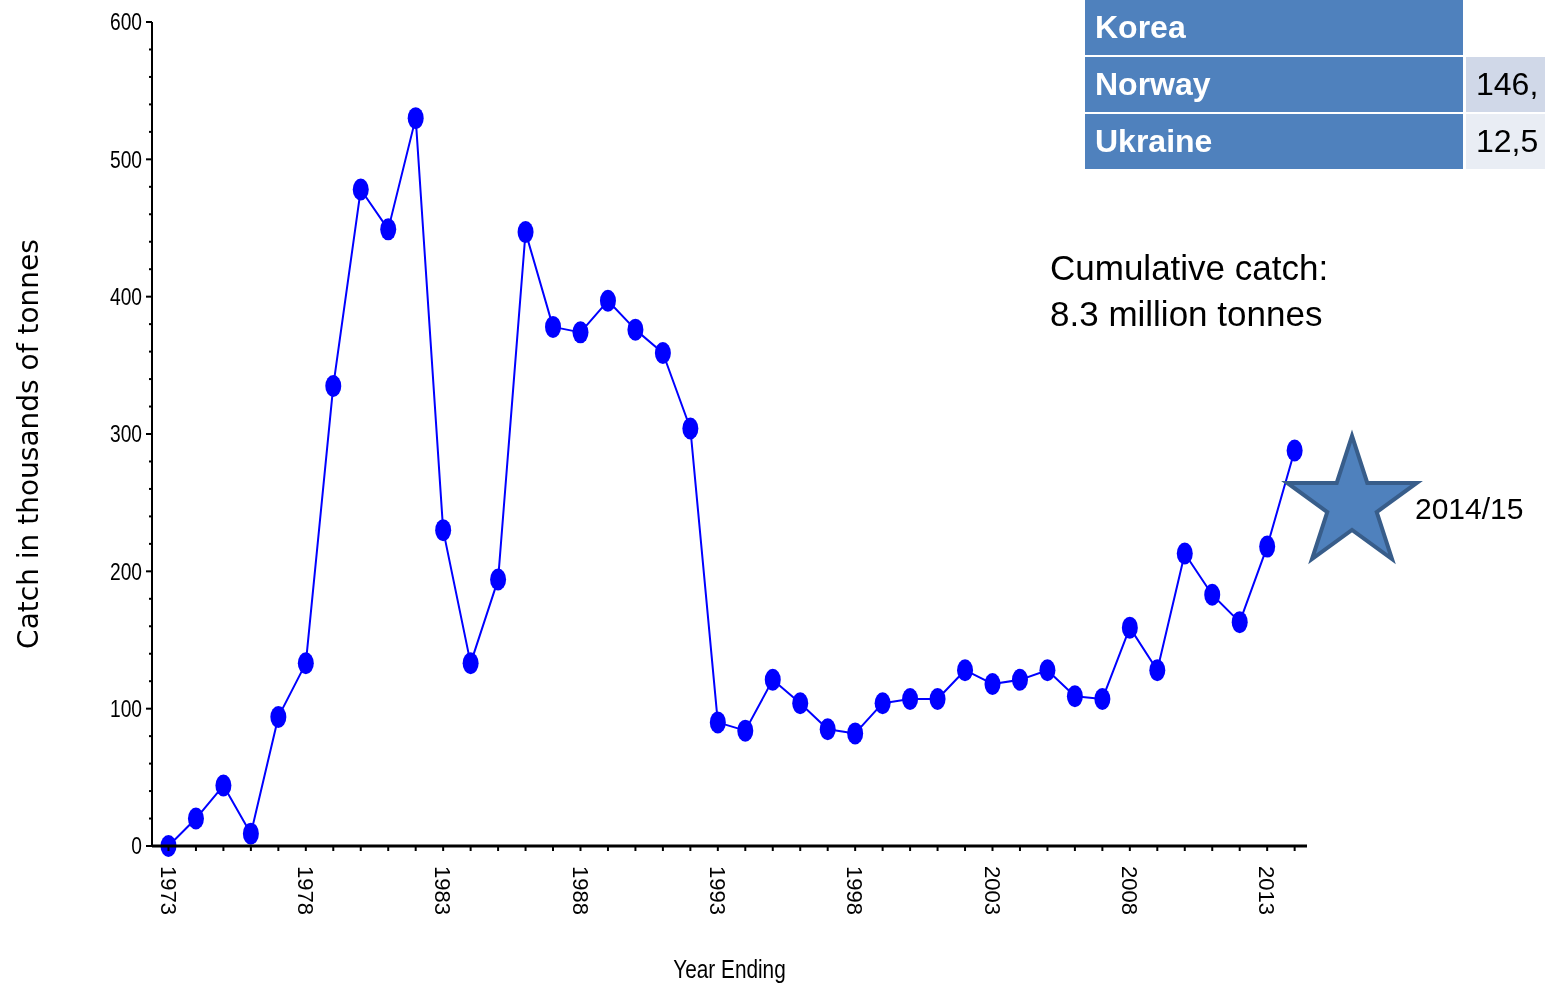 This screenshot has width=1545, height=987. I want to click on y-tick-label: 200, so click(125, 571).